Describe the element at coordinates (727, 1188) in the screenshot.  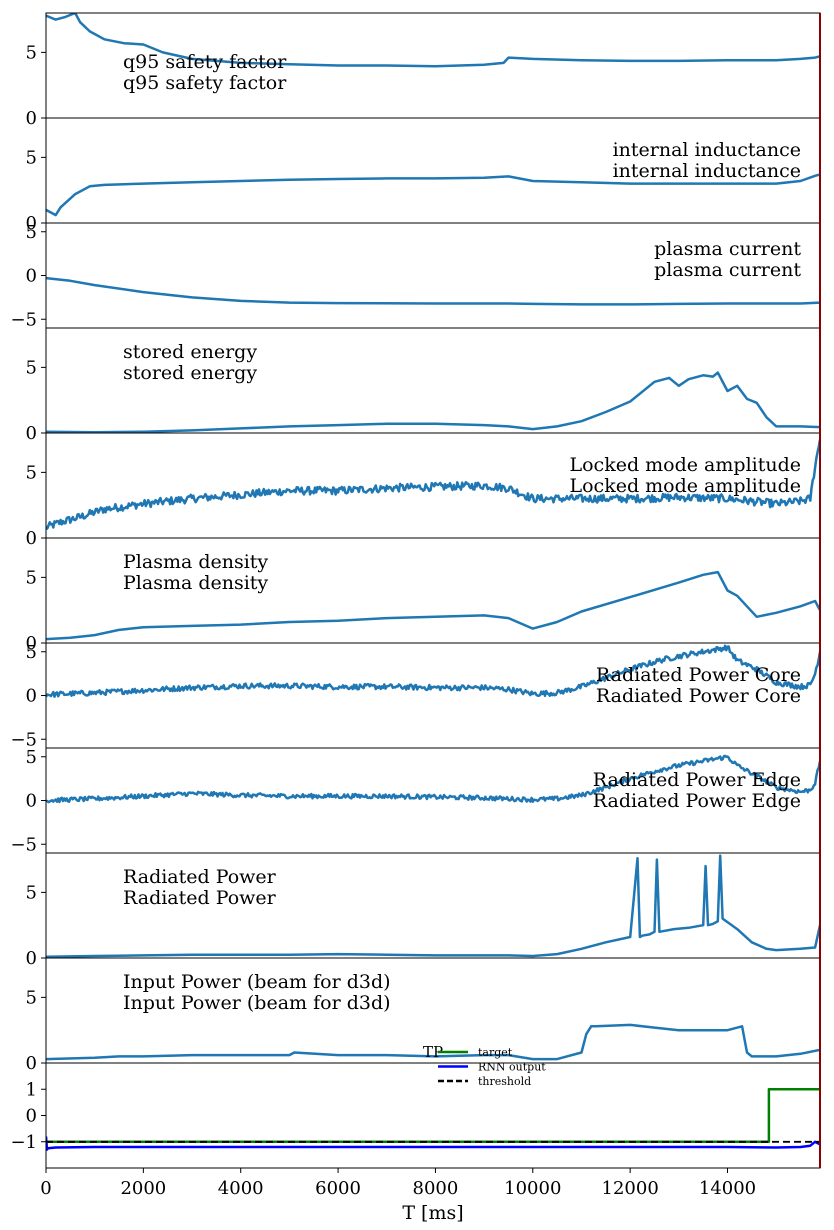
I see `x-tick-label: 14000` at that location.